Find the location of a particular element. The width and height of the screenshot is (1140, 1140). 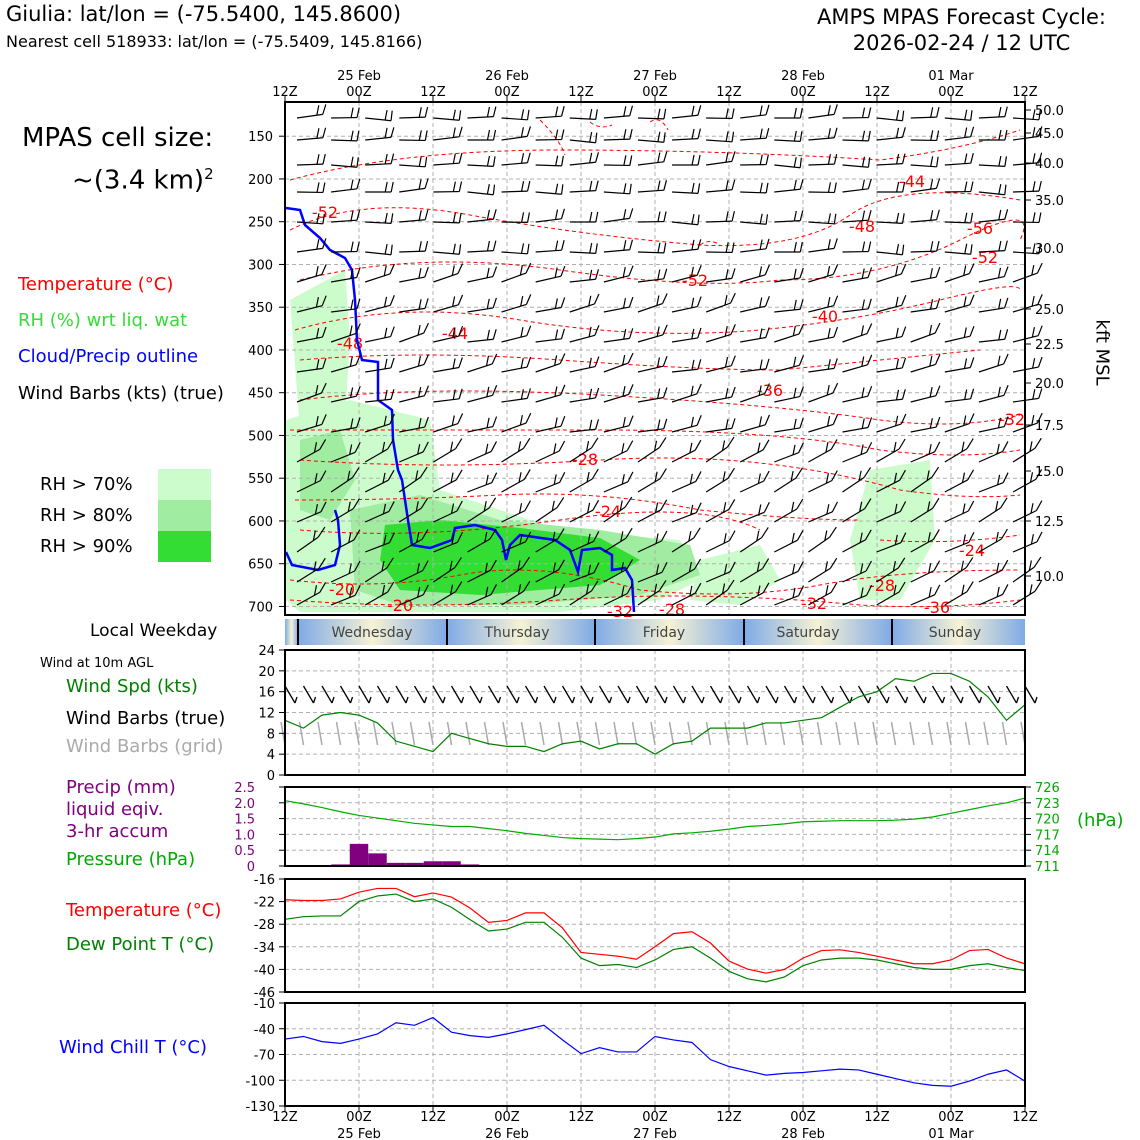

temp-contour-label-9: -36 is located at coordinates (770, 390).